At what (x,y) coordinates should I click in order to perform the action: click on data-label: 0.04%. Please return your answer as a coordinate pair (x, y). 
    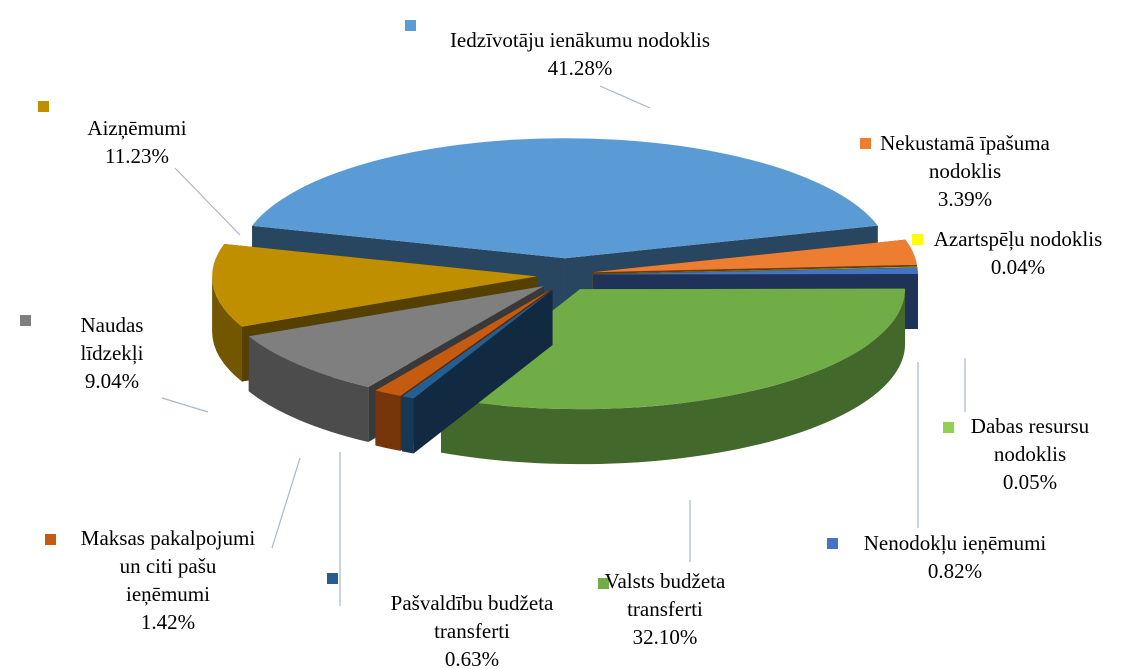
    Looking at the image, I should click on (1018, 267).